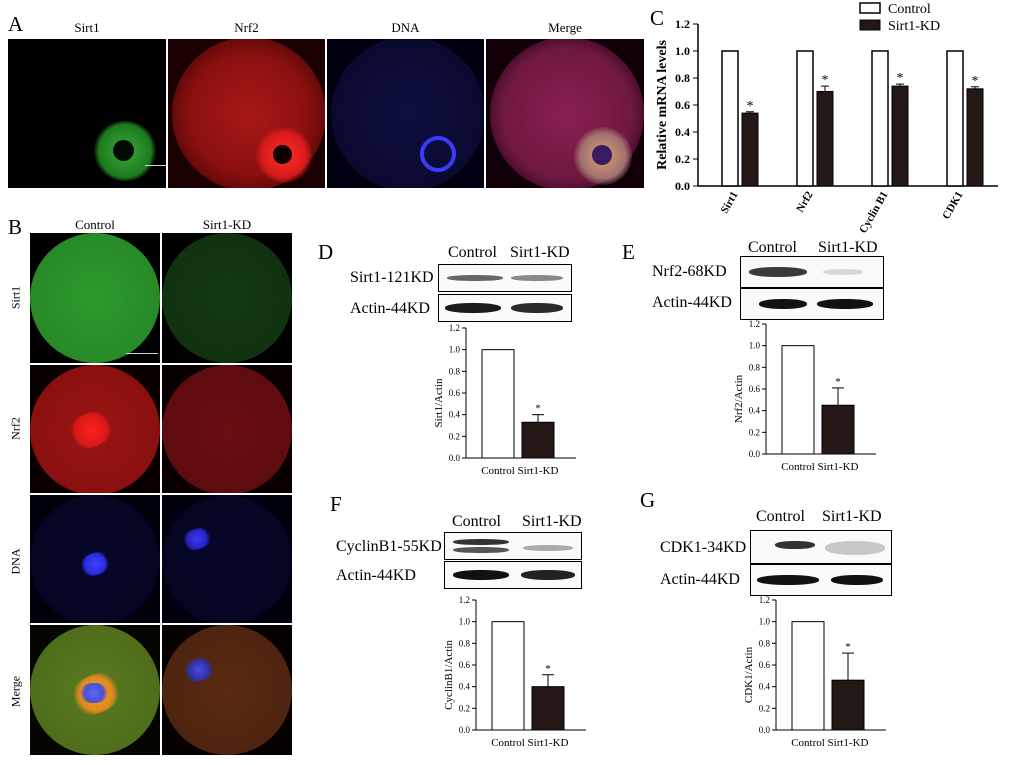 The width and height of the screenshot is (1020, 765). Describe the element at coordinates (914, 26) in the screenshot. I see `legend-label-kd: Sirt1-KD` at that location.